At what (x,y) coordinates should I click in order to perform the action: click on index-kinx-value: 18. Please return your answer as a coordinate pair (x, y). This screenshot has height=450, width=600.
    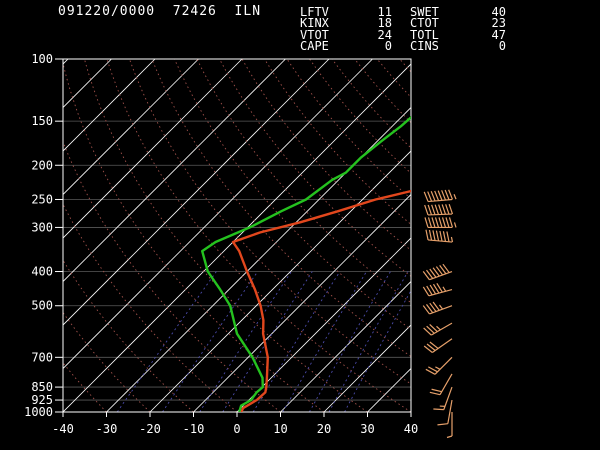
    Looking at the image, I should click on (384, 23).